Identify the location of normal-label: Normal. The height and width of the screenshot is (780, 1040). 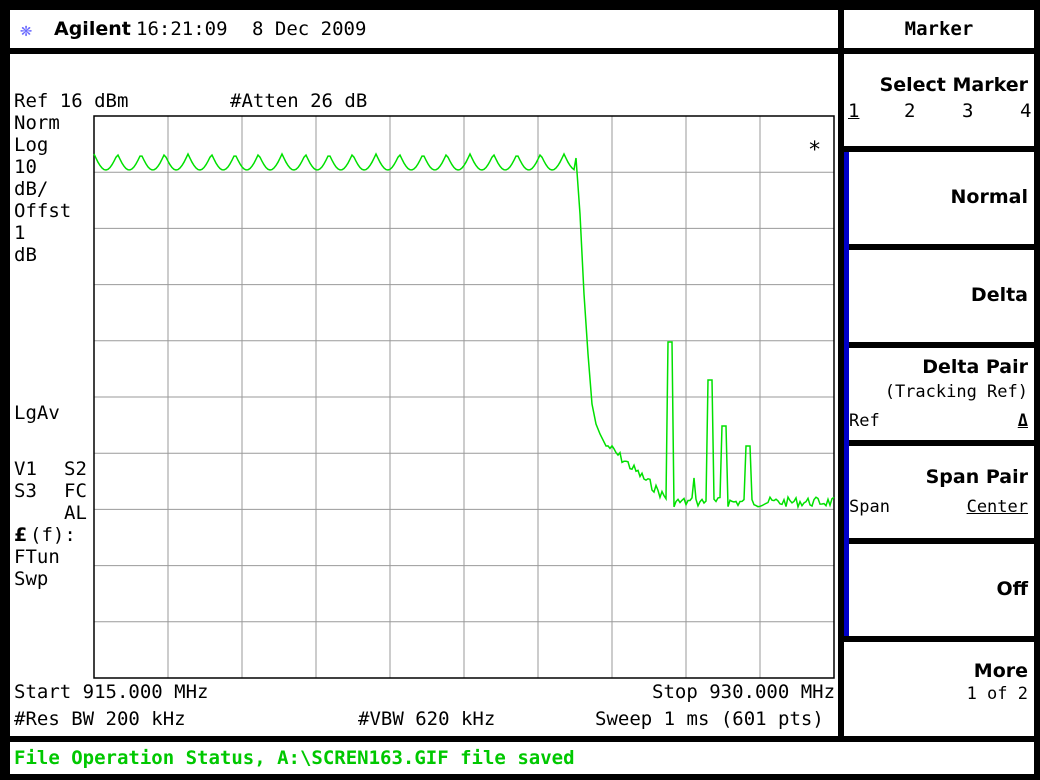
(989, 197).